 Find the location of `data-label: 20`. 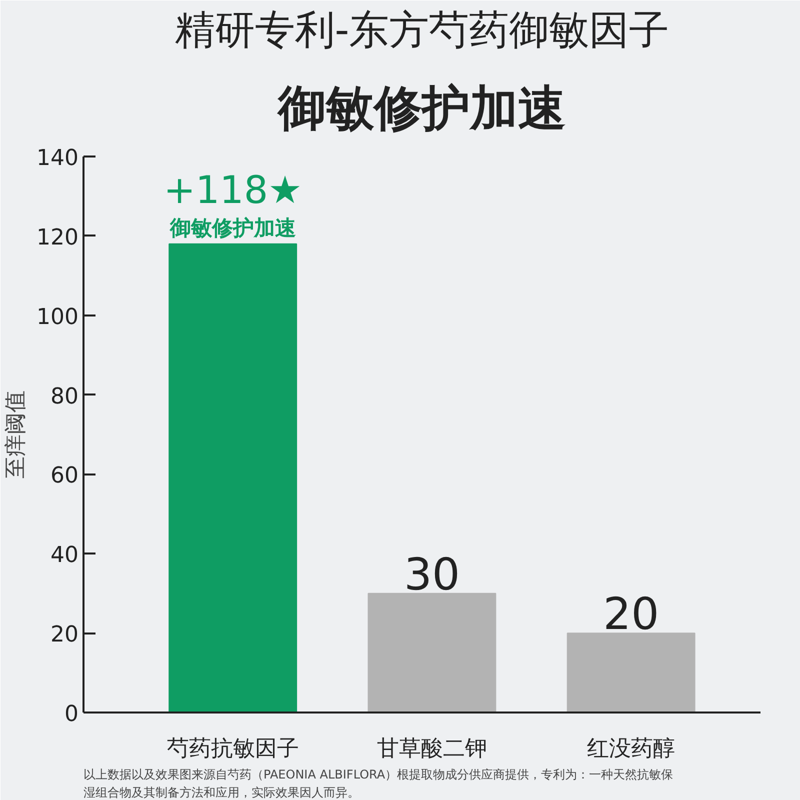

data-label: 20 is located at coordinates (631, 614).